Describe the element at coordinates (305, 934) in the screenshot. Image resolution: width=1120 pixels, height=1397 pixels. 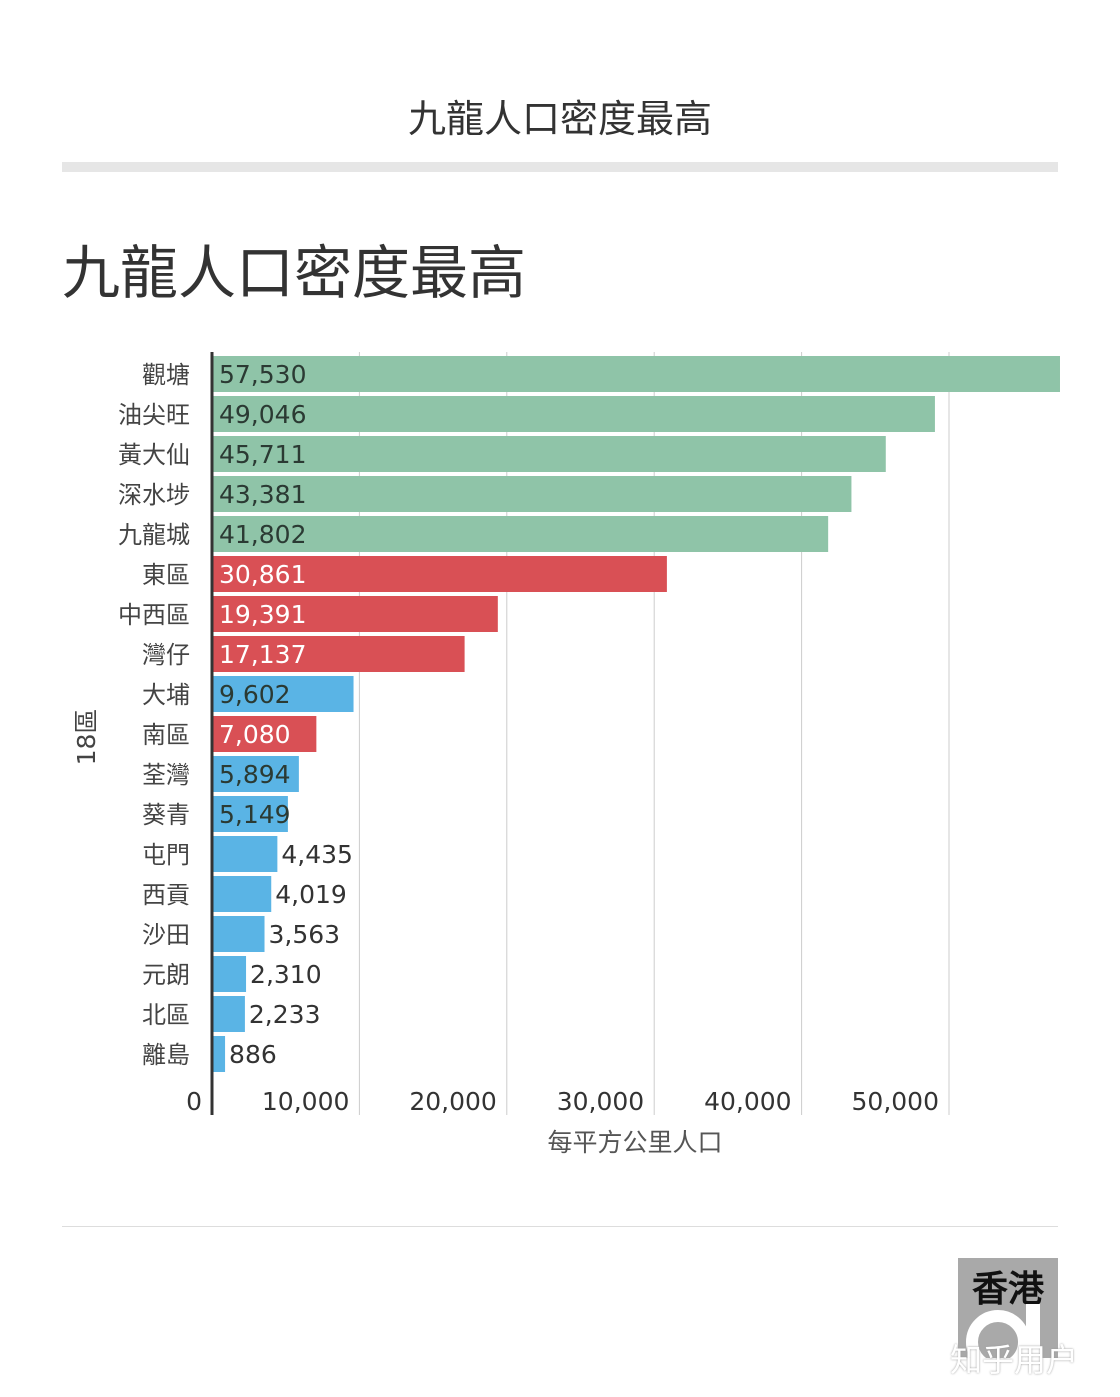
I see `data-label: 3,563` at that location.